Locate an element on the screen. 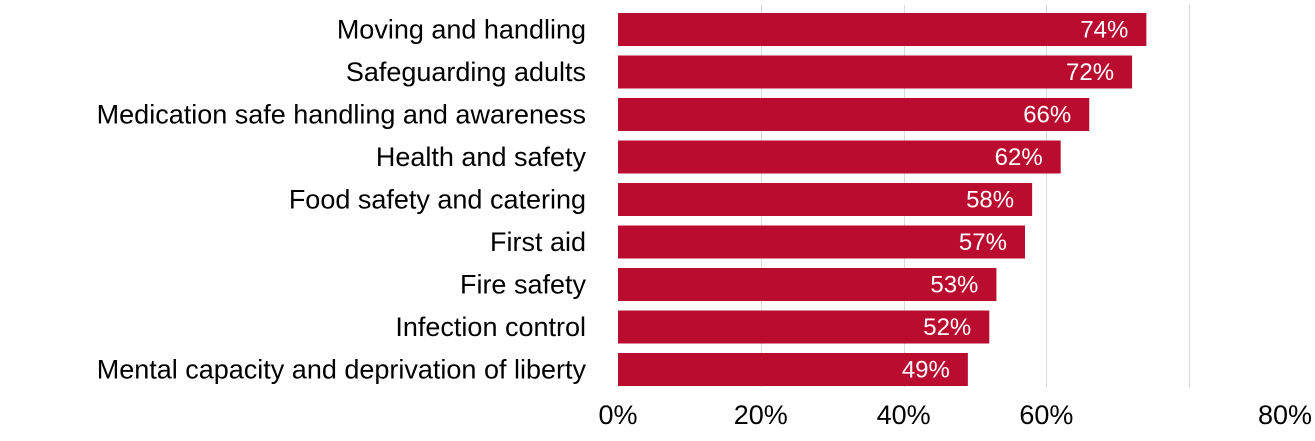  data-label: 74% is located at coordinates (1104, 30).